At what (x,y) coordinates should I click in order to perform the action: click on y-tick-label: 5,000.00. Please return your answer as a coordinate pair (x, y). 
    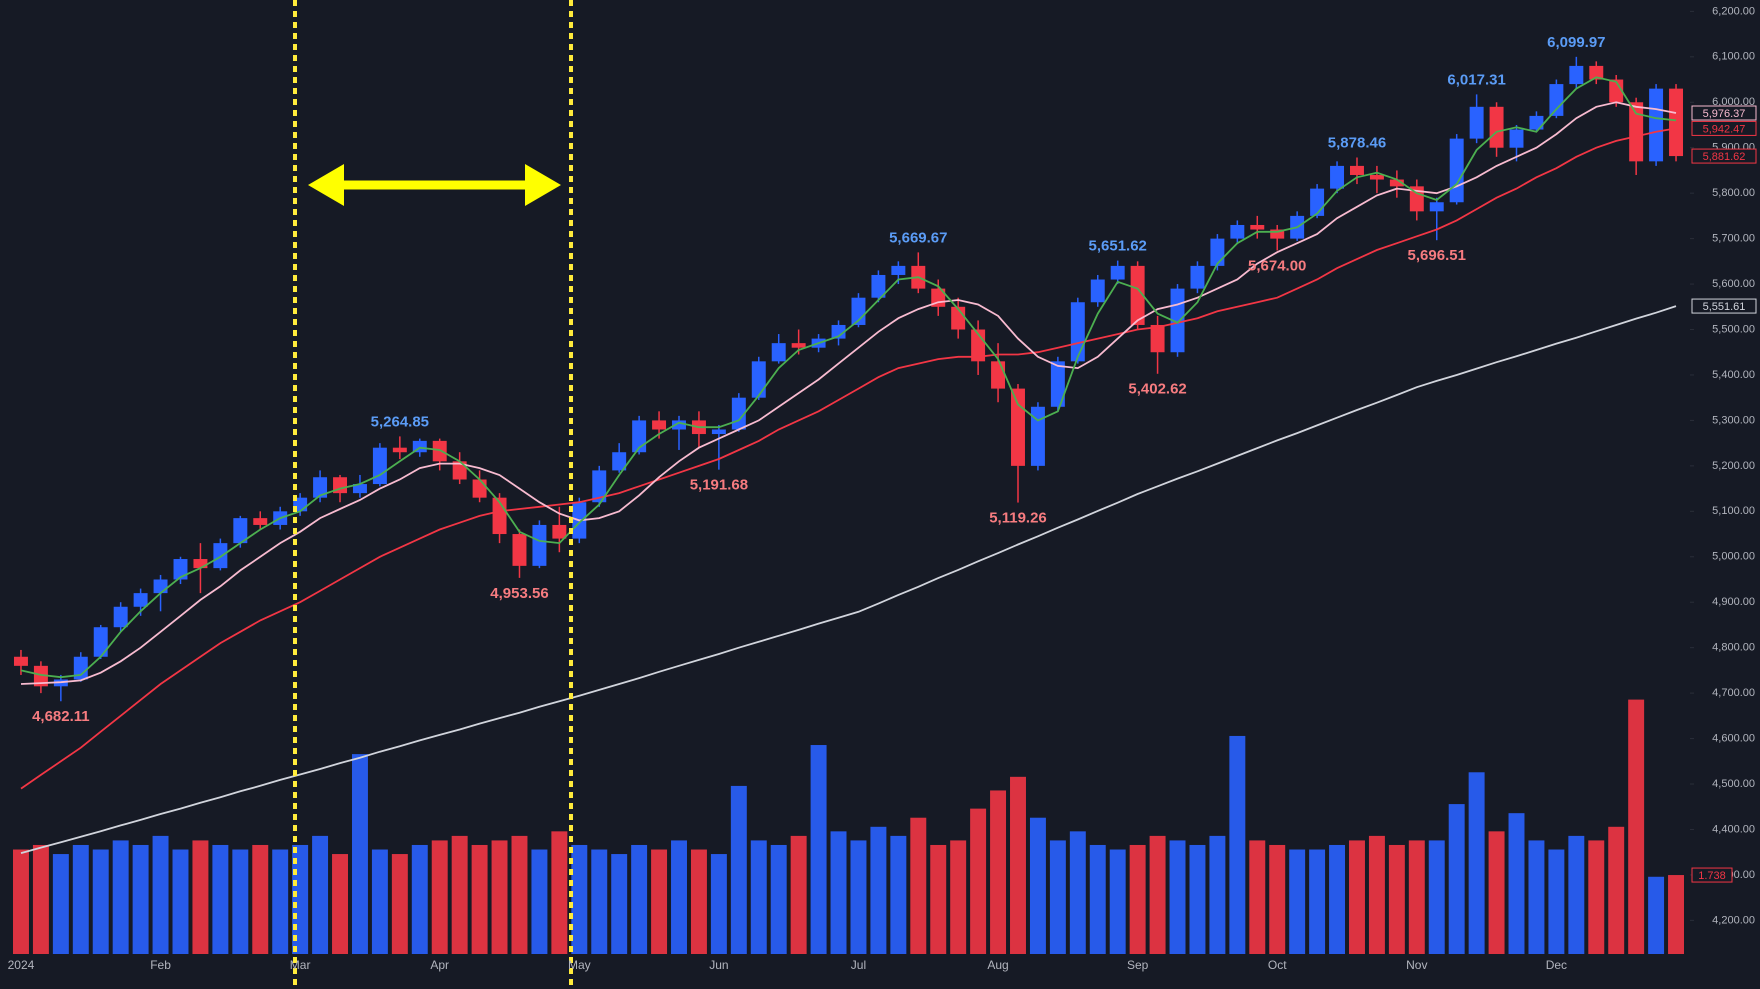
    Looking at the image, I should click on (1733, 557).